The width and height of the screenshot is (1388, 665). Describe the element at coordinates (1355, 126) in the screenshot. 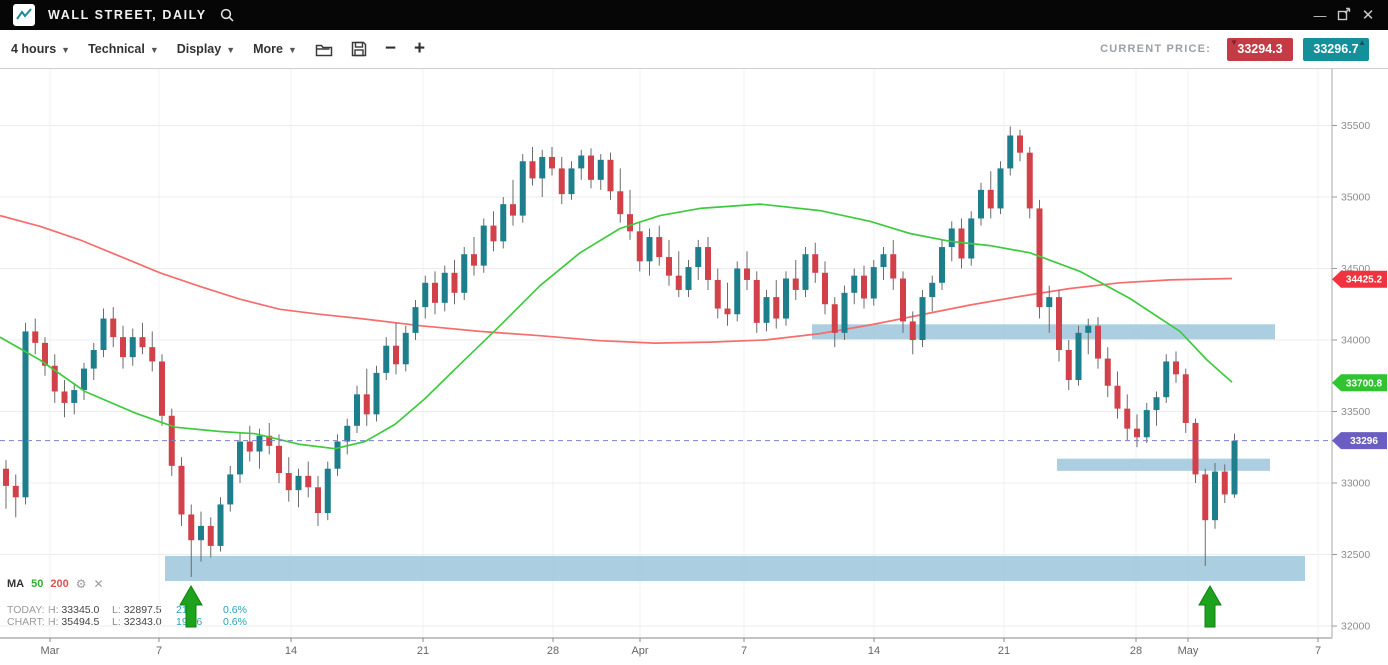

I see `y-axis-label: 35500` at that location.